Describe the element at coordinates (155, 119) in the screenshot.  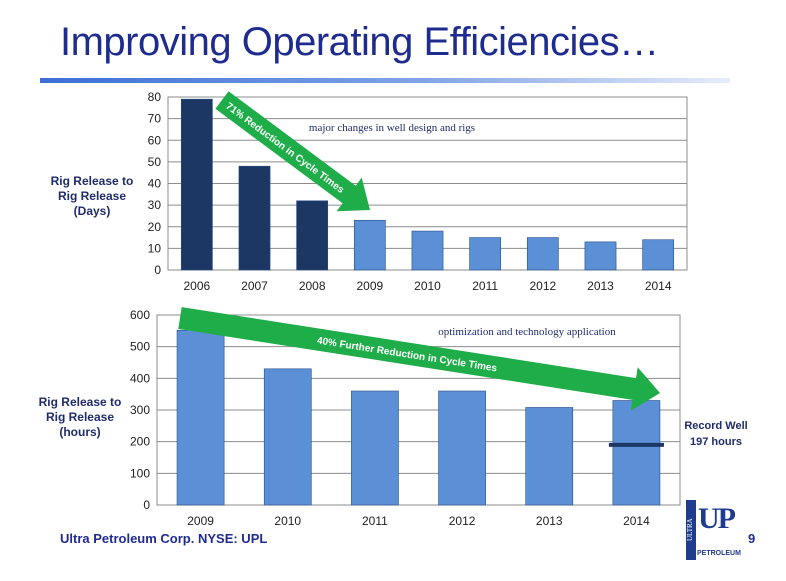
I see `chart1-ytick-label: 70` at that location.